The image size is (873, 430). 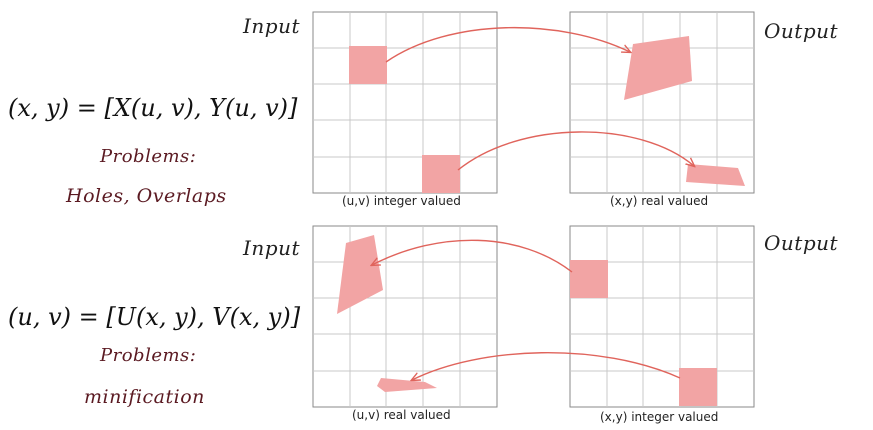 What do you see at coordinates (401, 201) in the screenshot?
I see `grid-caption: (u,v) integer valued` at bounding box center [401, 201].